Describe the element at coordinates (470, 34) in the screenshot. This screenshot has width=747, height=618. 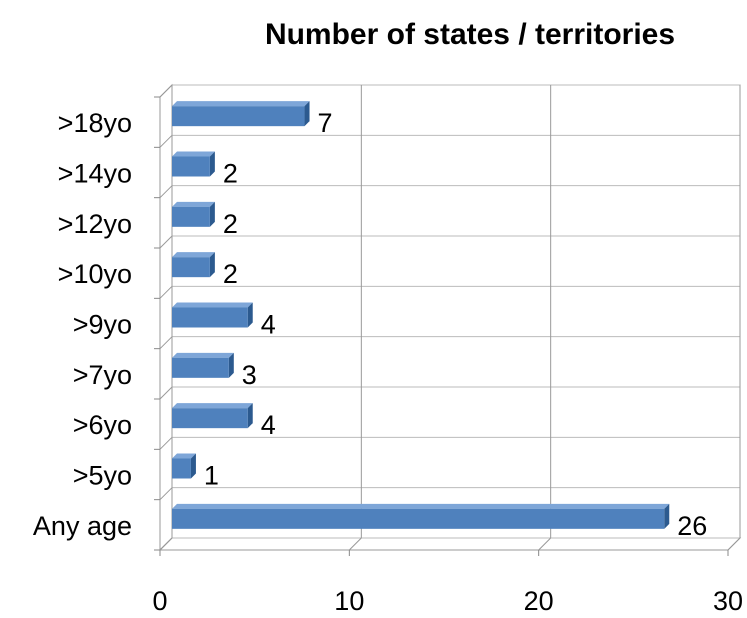
I see `chart-title: Number of states / territories` at that location.